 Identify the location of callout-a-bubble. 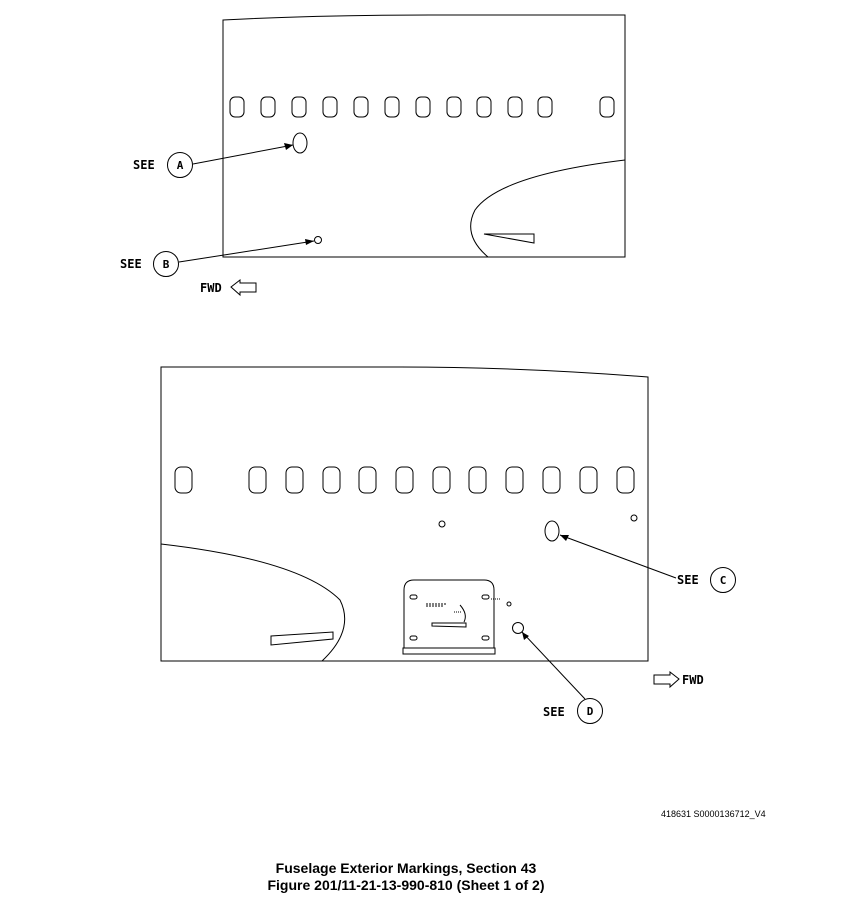
(180, 165).